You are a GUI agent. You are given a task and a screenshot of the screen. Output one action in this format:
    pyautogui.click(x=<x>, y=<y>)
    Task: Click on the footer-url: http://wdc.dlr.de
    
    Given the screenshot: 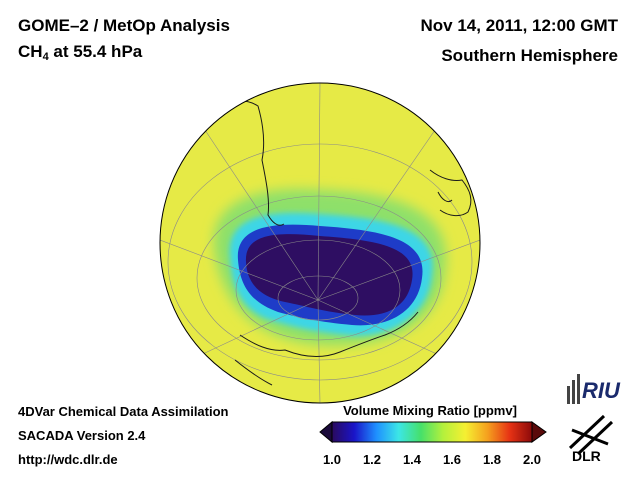 What is the action you would take?
    pyautogui.click(x=68, y=459)
    